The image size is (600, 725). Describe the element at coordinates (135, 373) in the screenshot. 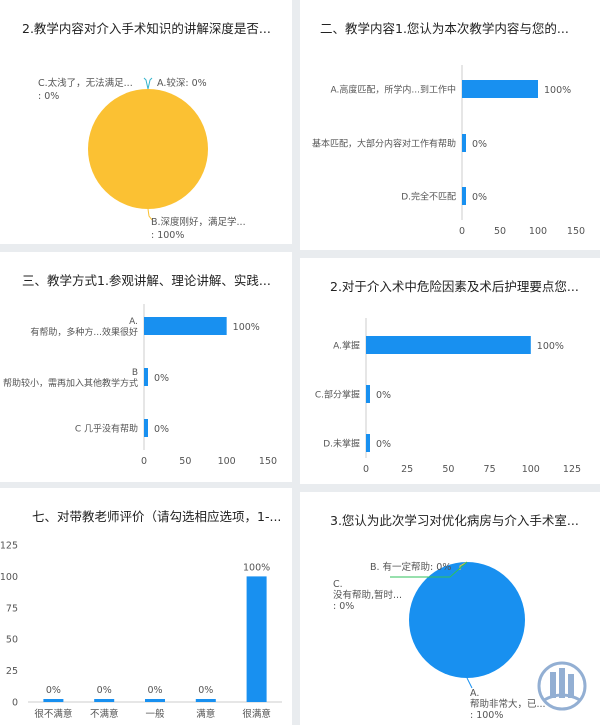

I see `y-category-label: B` at that location.